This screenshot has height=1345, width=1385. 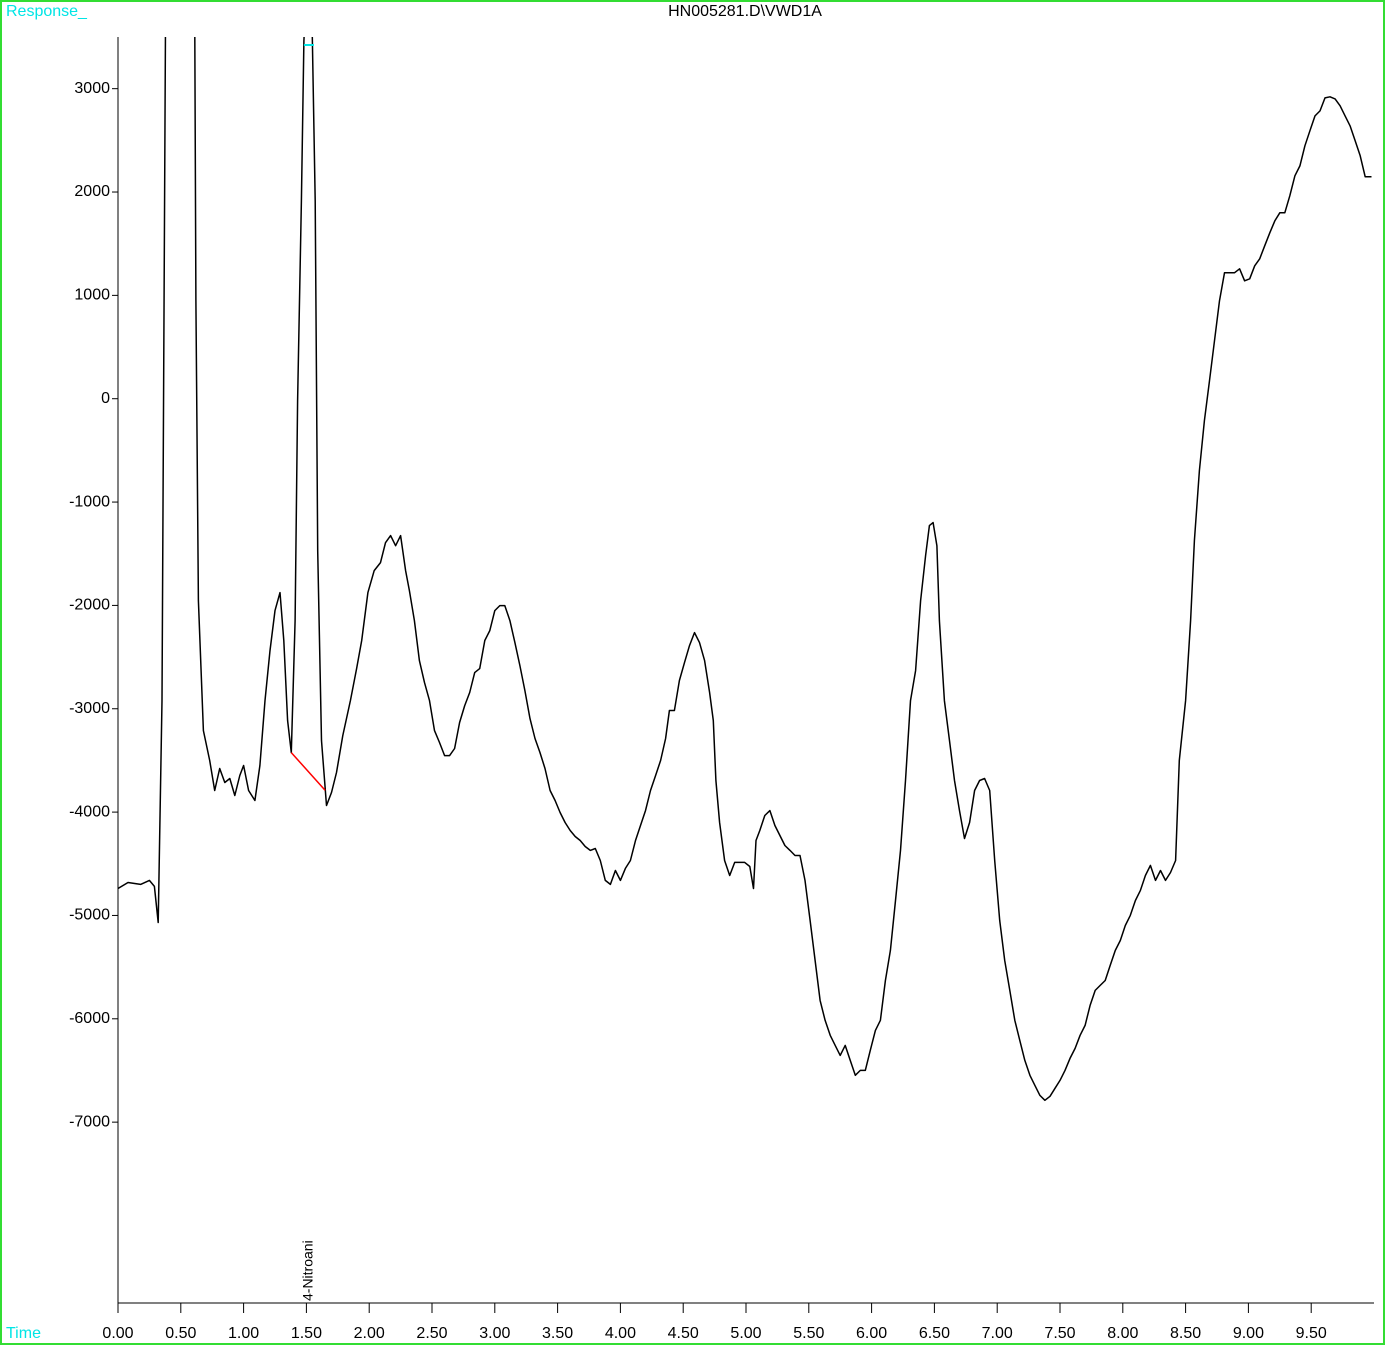 I want to click on y-tick-label: 2000, so click(x=92, y=191).